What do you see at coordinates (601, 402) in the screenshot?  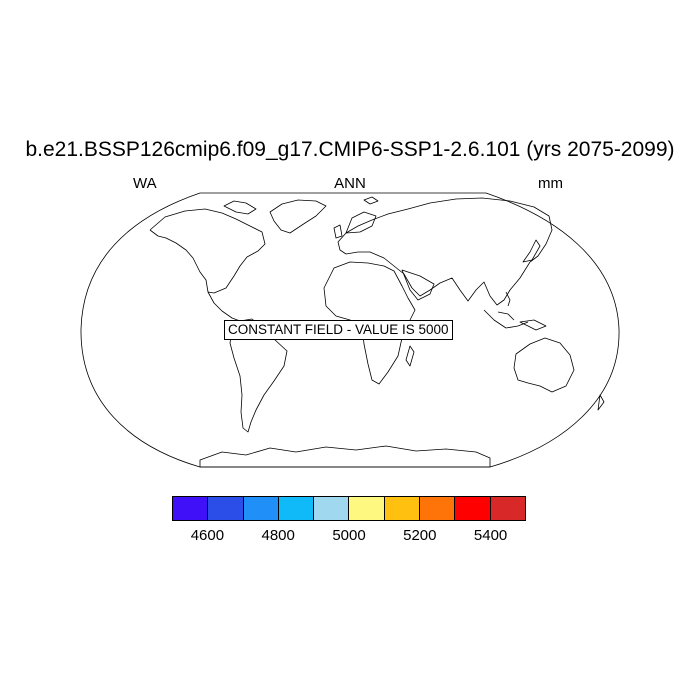 I see `new-zealand-coast` at bounding box center [601, 402].